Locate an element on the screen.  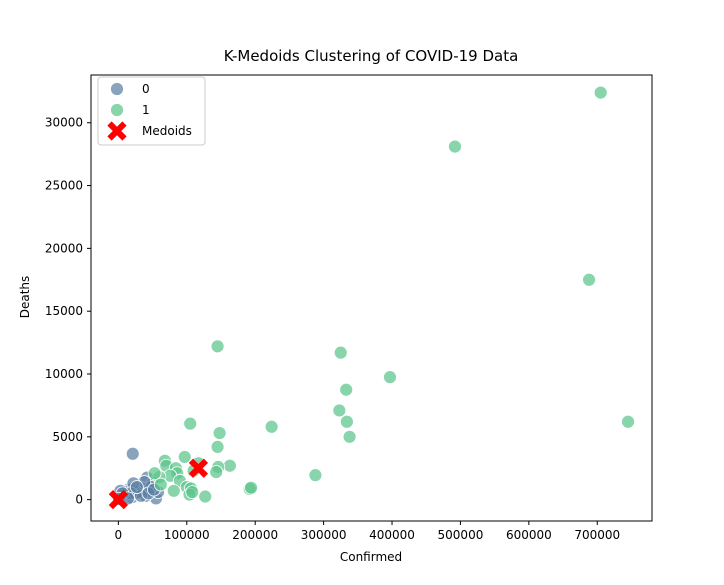
y-axis-label: Deaths is located at coordinates (25, 297).